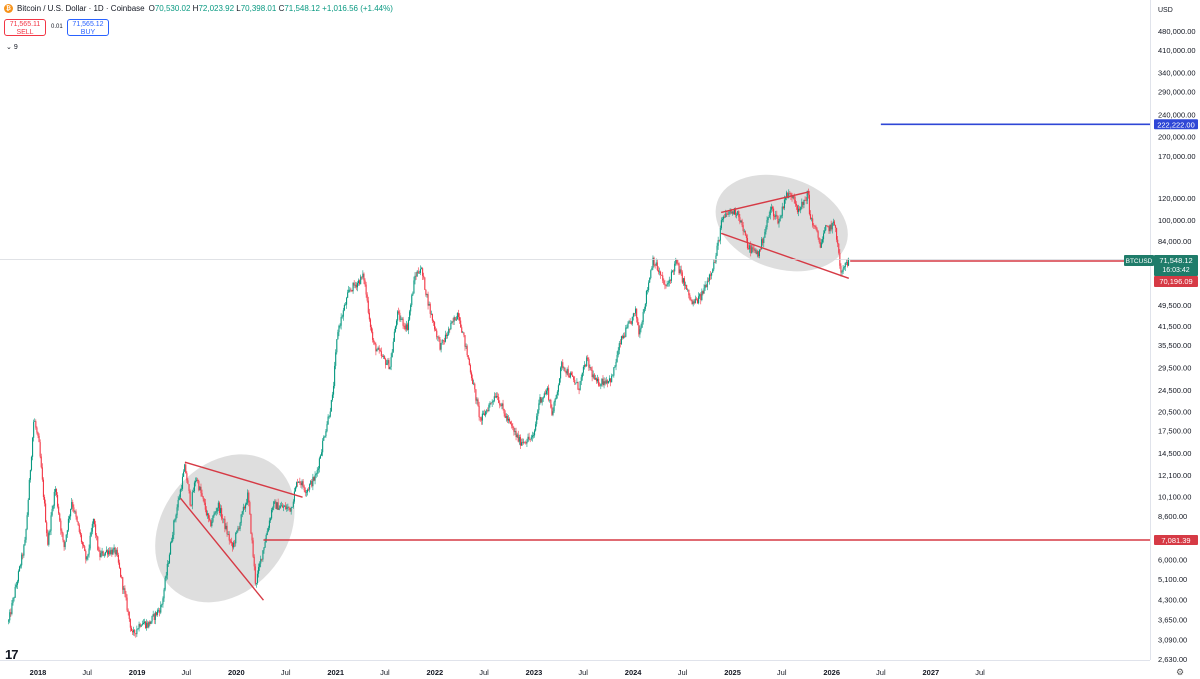 This screenshot has width=1200, height=679. What do you see at coordinates (1172, 559) in the screenshot?
I see `price-tick-label: 6,000.00` at bounding box center [1172, 559].